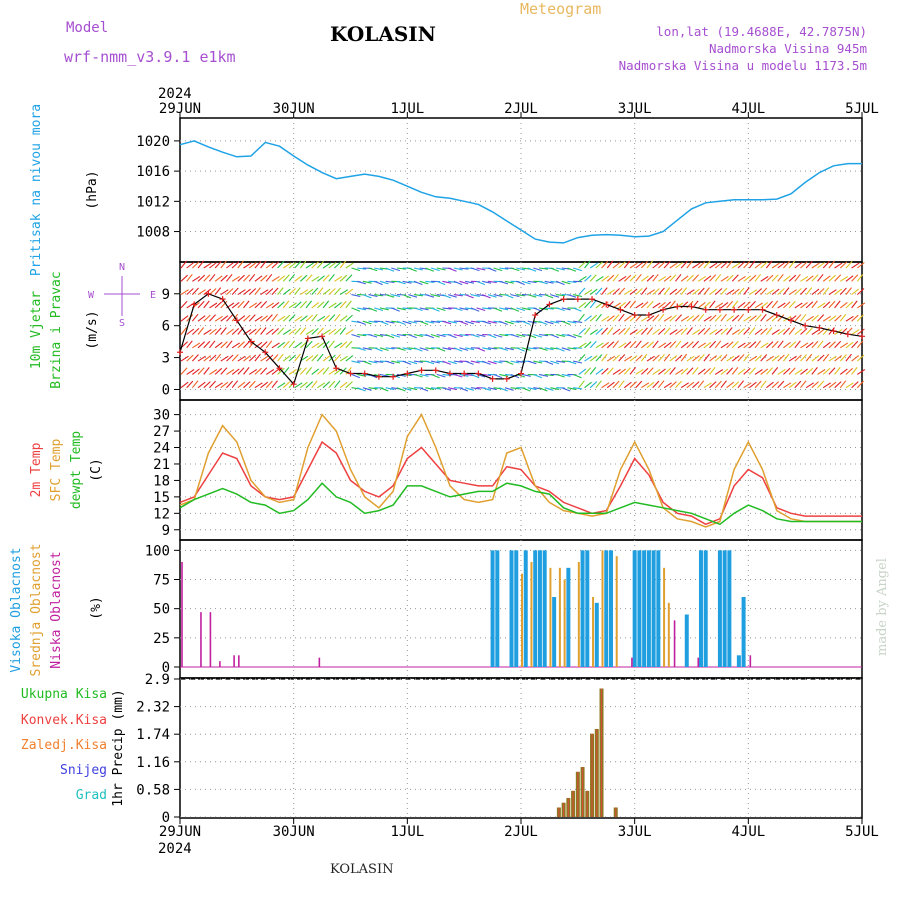  I want to click on cloud-bar-high, so click(587, 608).